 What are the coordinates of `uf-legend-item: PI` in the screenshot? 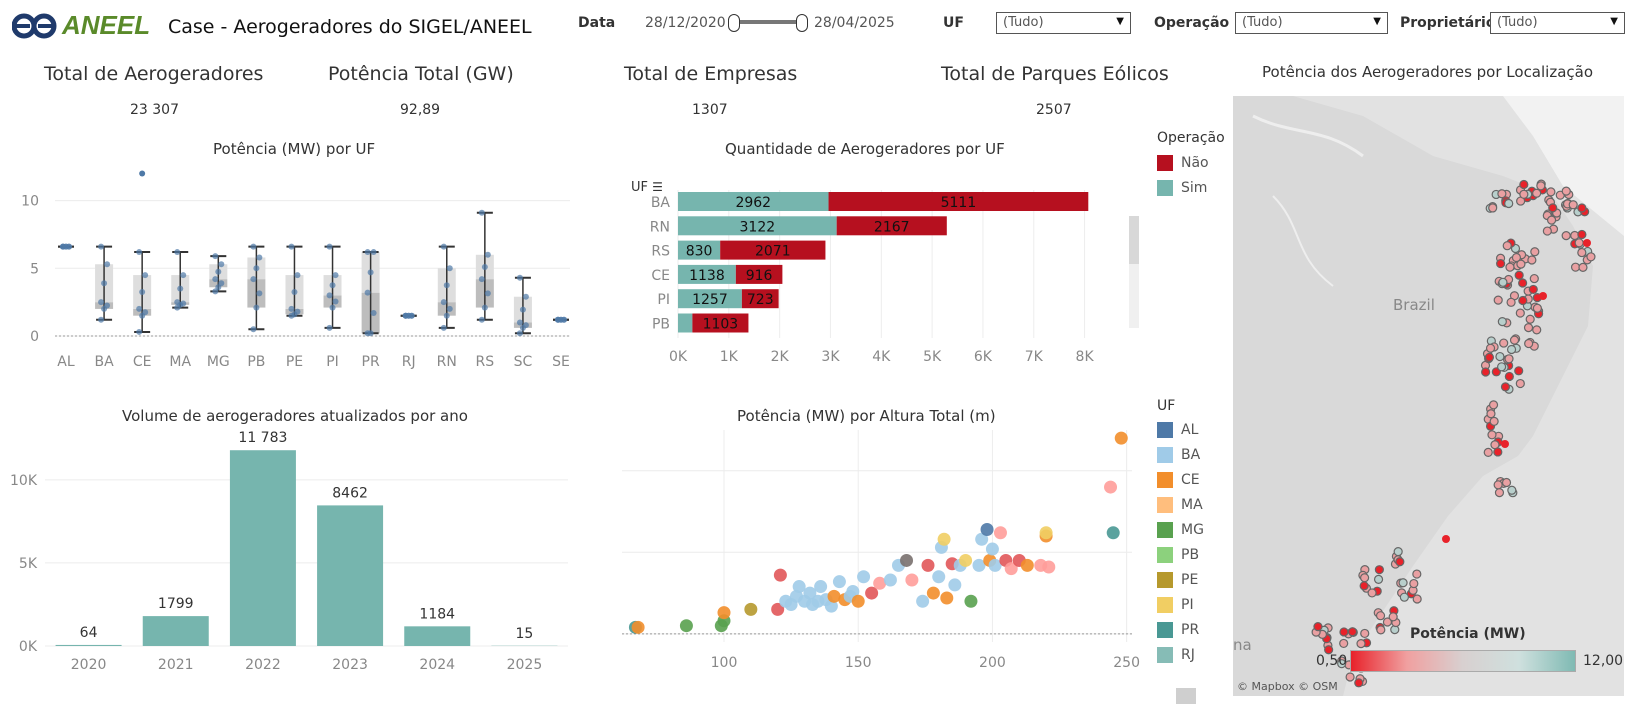 It's located at (1175, 605).